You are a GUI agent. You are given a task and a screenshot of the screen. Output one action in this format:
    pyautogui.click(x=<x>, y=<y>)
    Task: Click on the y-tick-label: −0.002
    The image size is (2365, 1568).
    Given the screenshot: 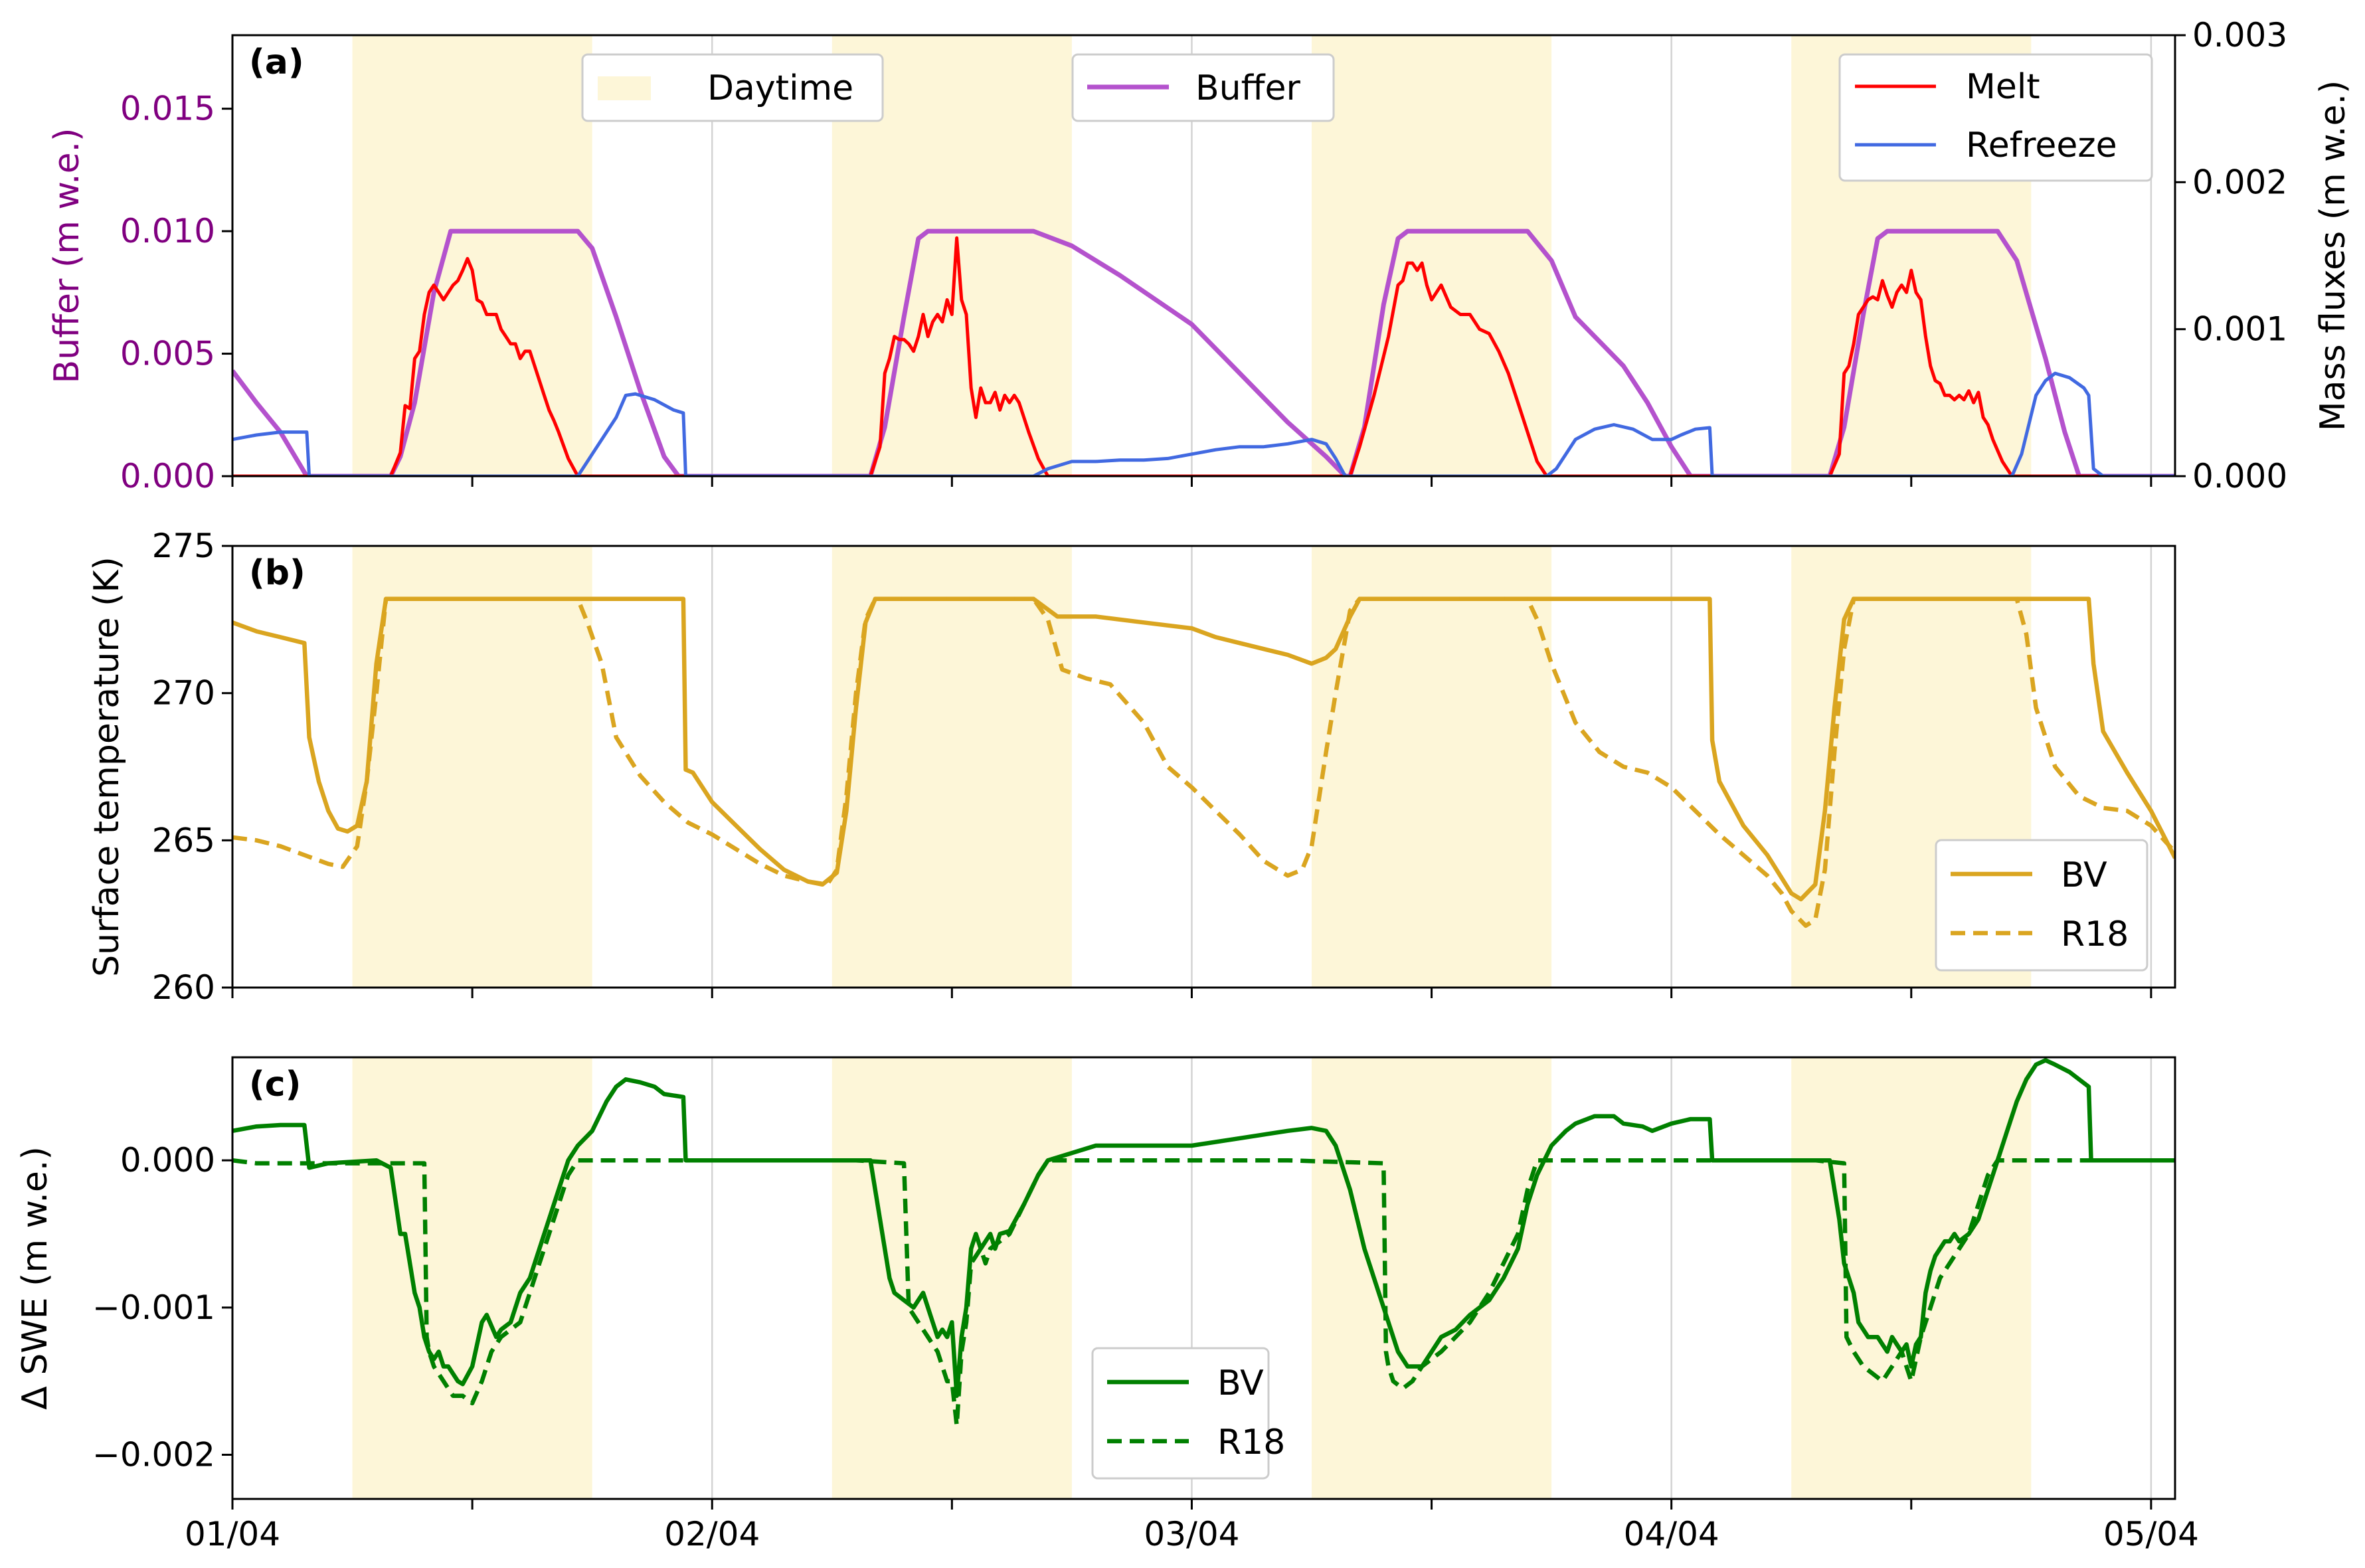 What is the action you would take?
    pyautogui.click(x=153, y=1455)
    